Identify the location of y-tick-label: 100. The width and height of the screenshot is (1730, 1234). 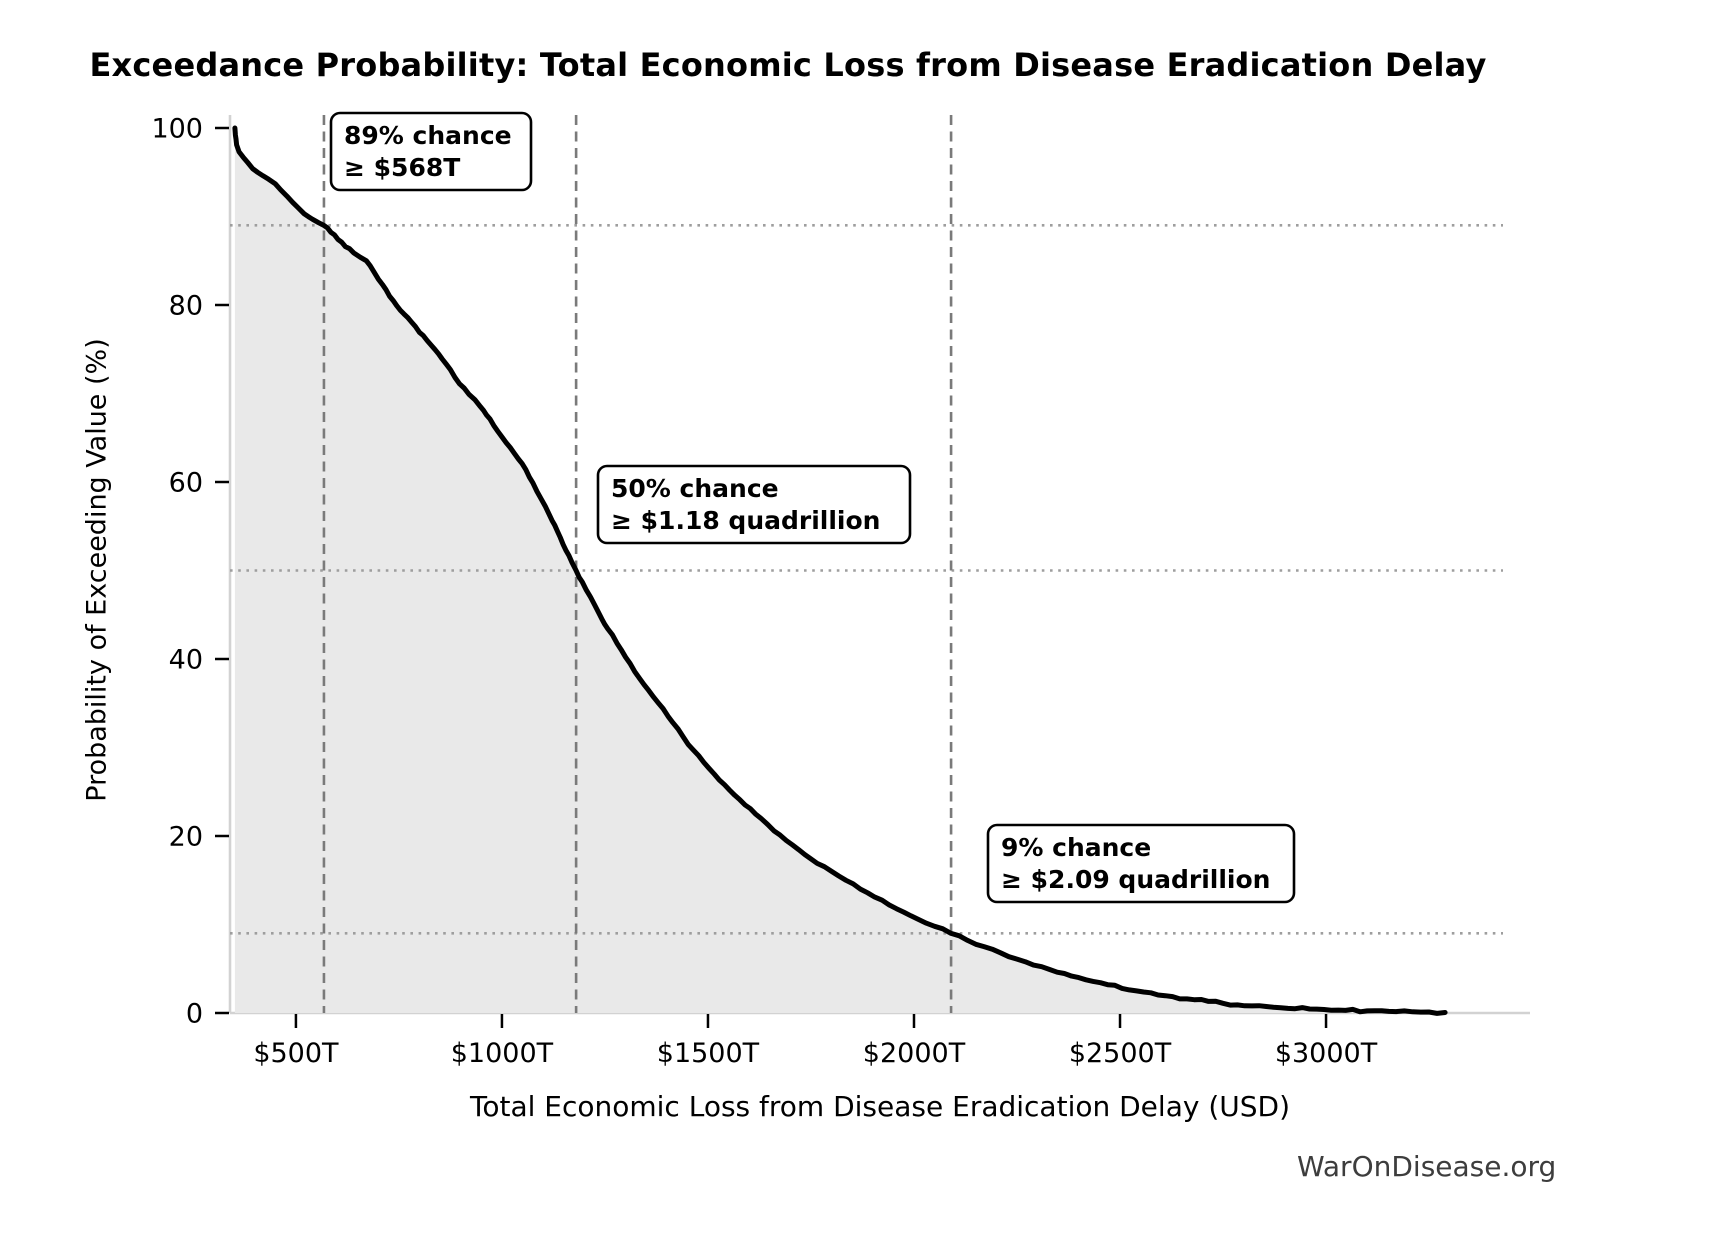
(177, 129).